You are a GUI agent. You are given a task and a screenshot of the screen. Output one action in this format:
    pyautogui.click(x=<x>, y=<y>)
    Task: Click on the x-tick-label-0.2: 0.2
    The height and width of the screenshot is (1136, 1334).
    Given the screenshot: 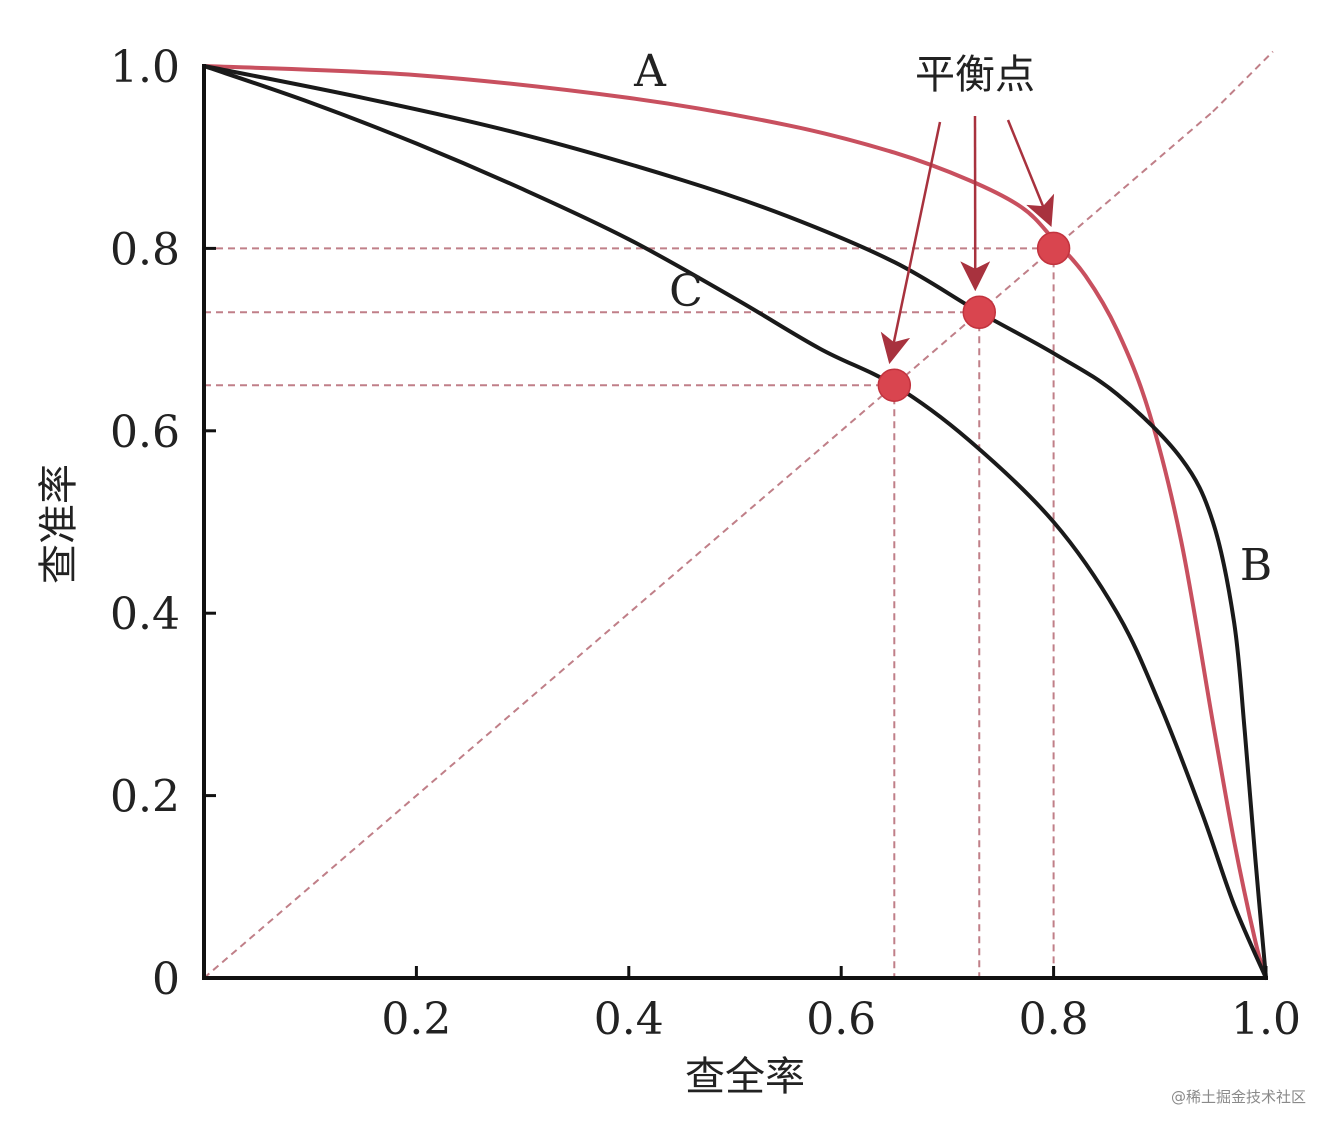 What is the action you would take?
    pyautogui.click(x=416, y=1019)
    